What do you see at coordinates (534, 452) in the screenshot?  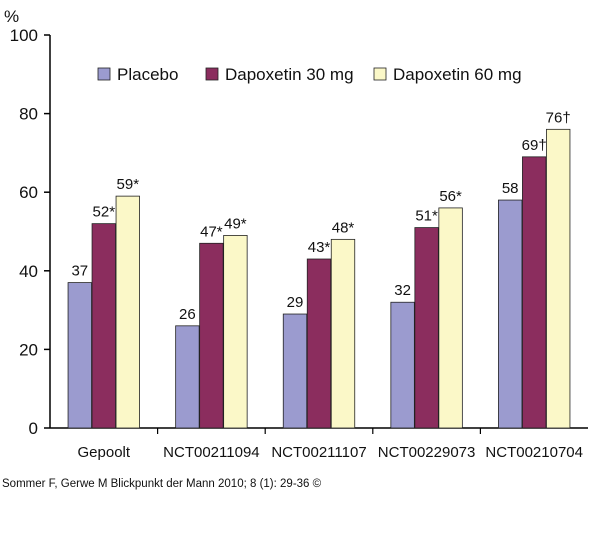 I see `x-category-label: NCT00210704` at bounding box center [534, 452].